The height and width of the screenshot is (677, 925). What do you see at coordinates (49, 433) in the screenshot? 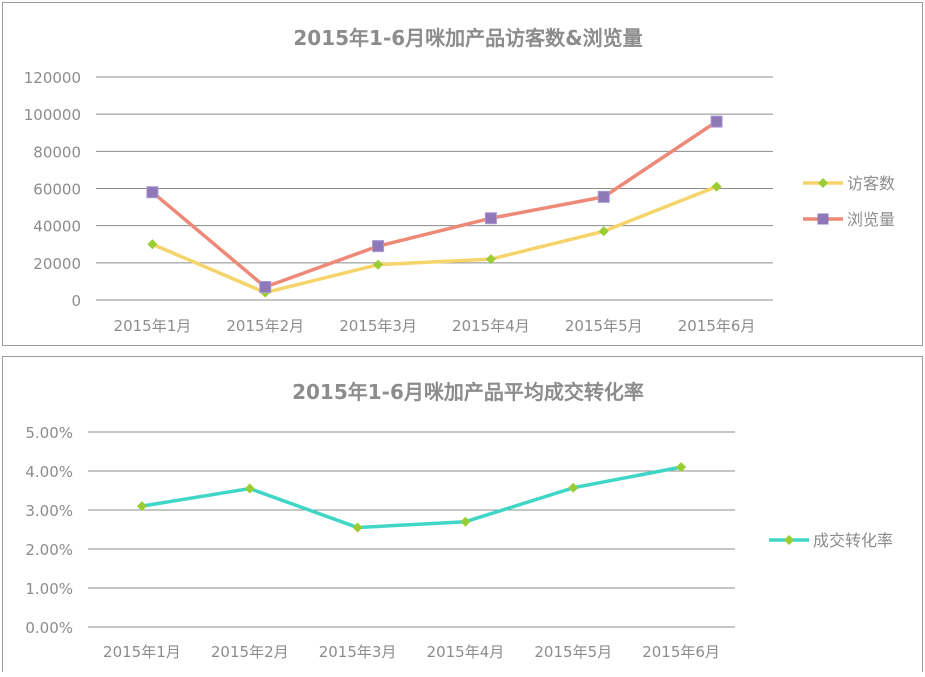
I see `y-tick-label: 5.00%` at bounding box center [49, 433].